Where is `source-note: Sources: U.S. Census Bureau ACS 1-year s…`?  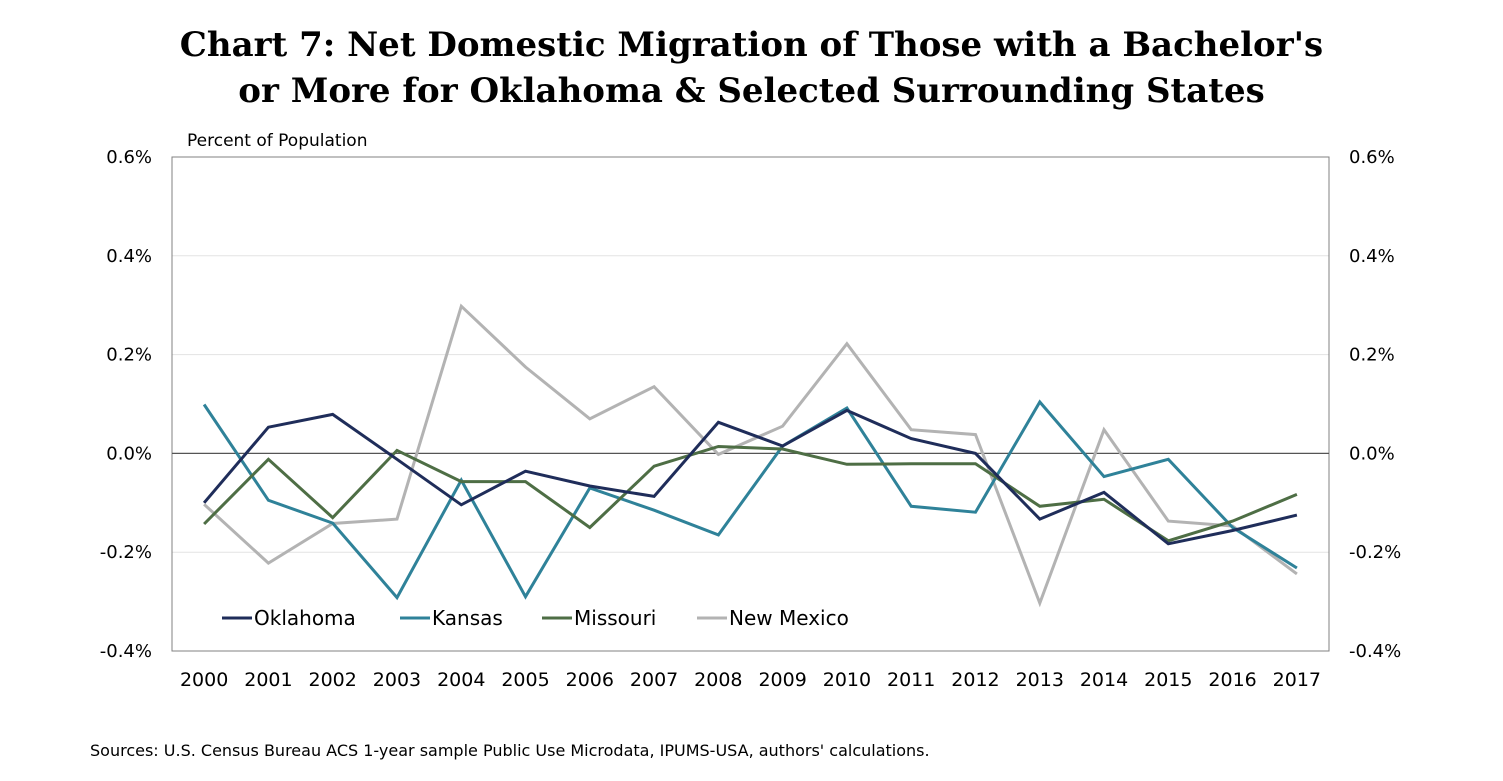
source-note: Sources: U.S. Census Bureau ACS 1-year s… is located at coordinates (510, 750).